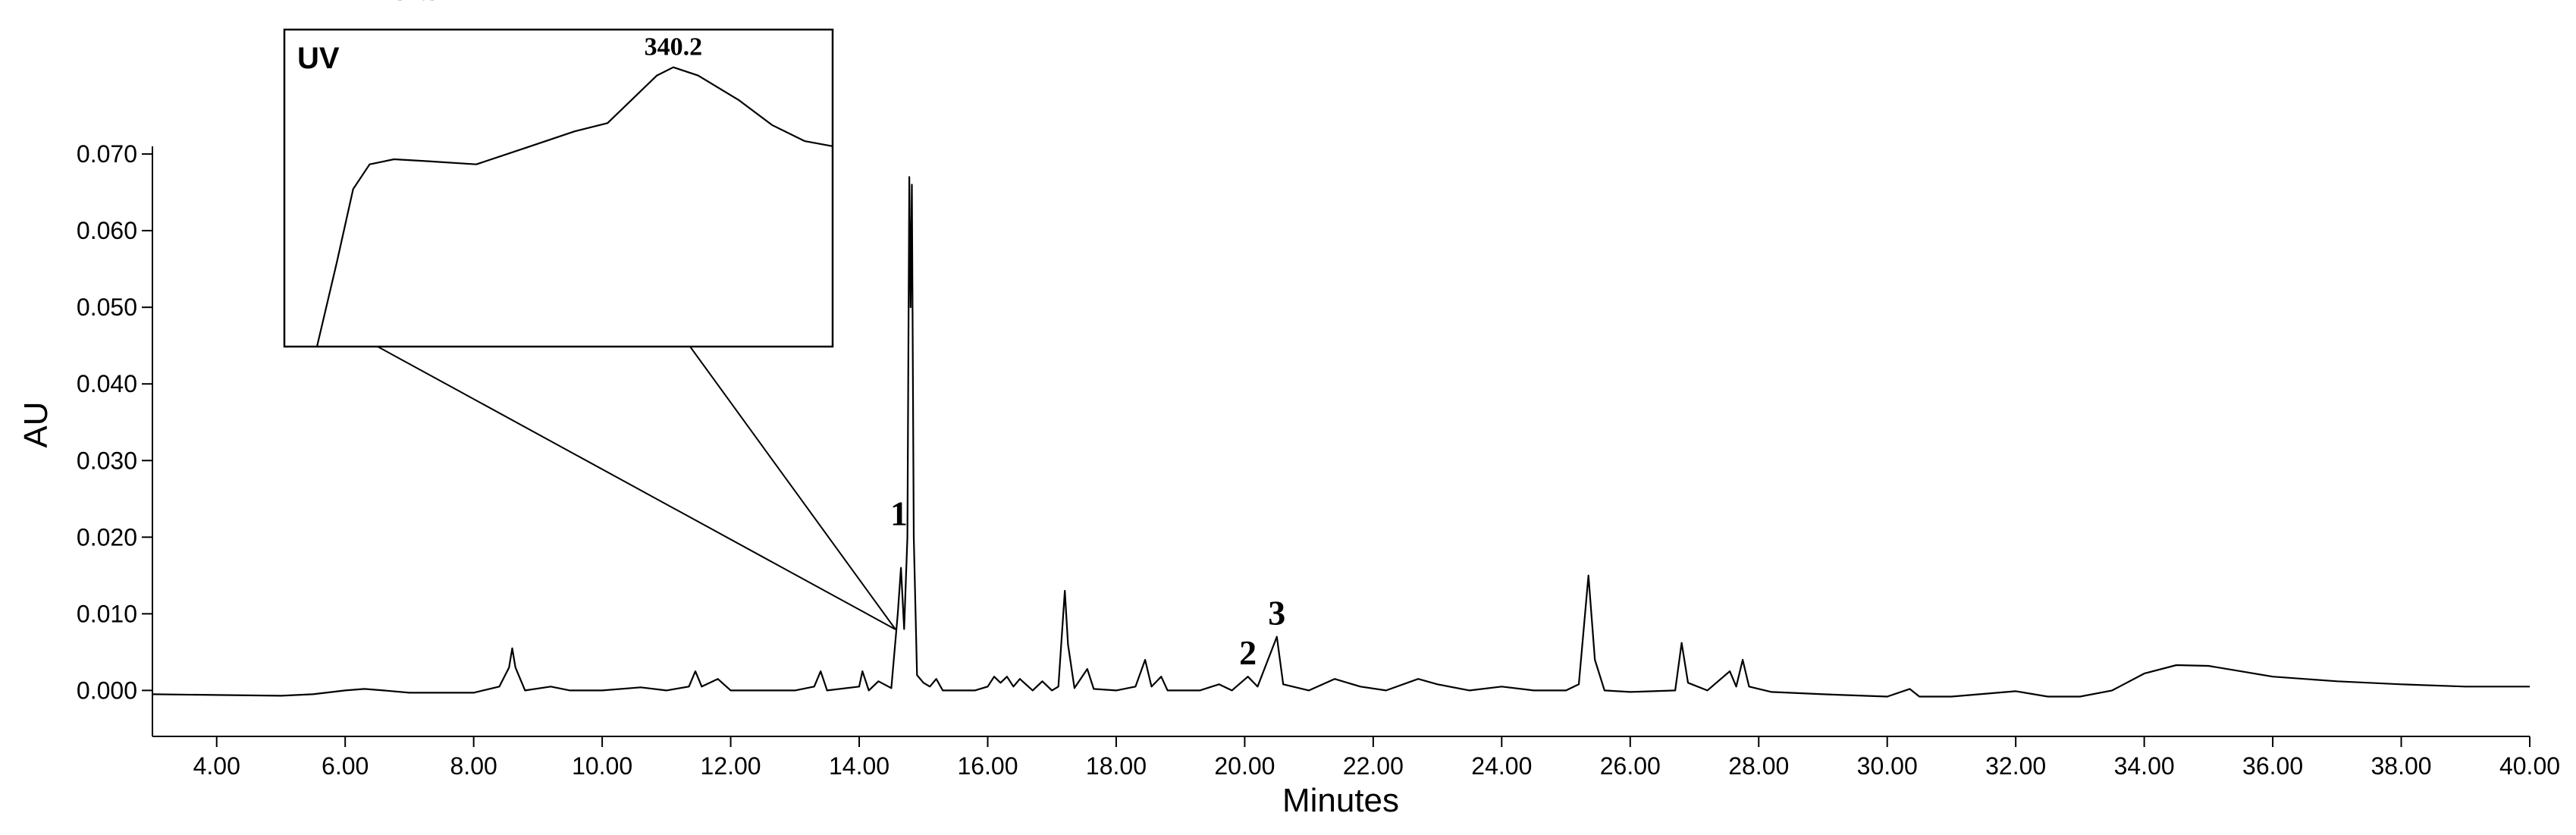 Image resolution: width=2576 pixels, height=835 pixels. I want to click on trace, so click(574, 206).